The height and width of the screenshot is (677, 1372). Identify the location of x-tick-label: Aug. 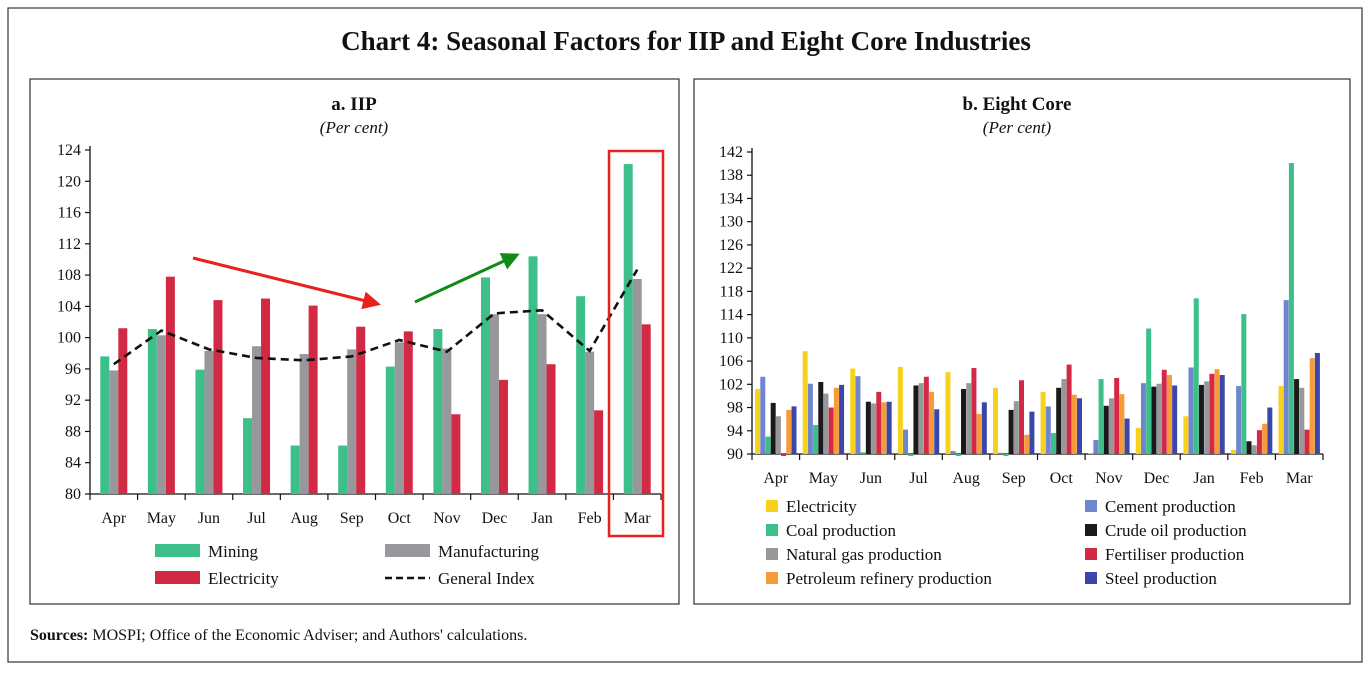
(966, 478).